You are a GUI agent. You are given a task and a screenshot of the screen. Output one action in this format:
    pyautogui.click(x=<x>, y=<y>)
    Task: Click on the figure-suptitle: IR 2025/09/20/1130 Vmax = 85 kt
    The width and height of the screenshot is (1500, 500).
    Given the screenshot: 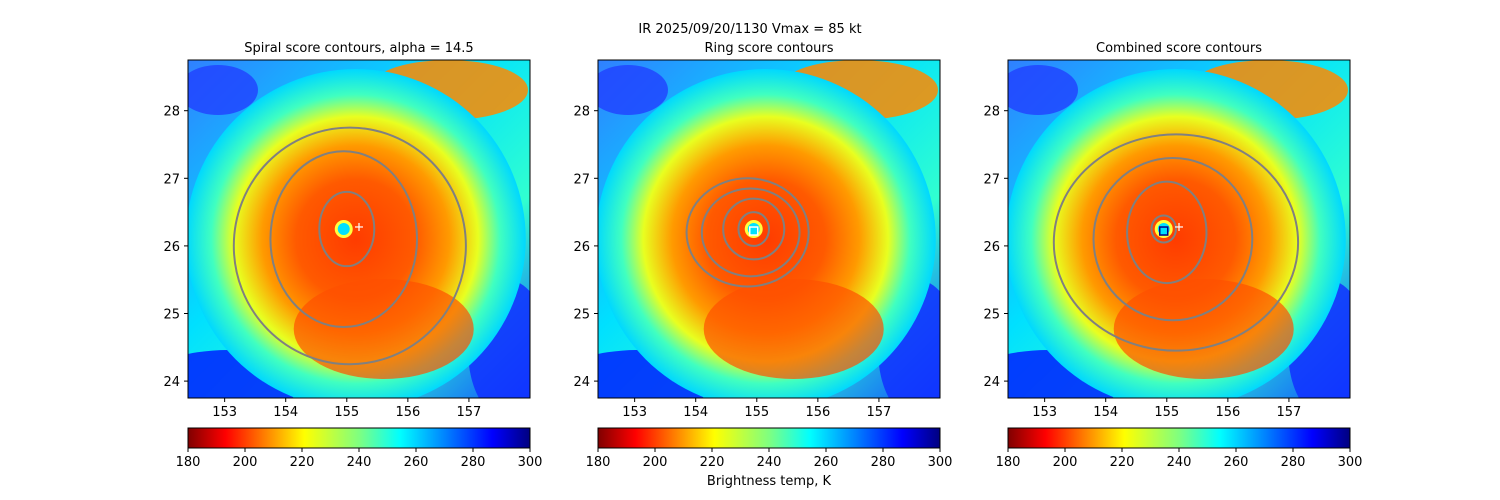 What is the action you would take?
    pyautogui.click(x=750, y=29)
    